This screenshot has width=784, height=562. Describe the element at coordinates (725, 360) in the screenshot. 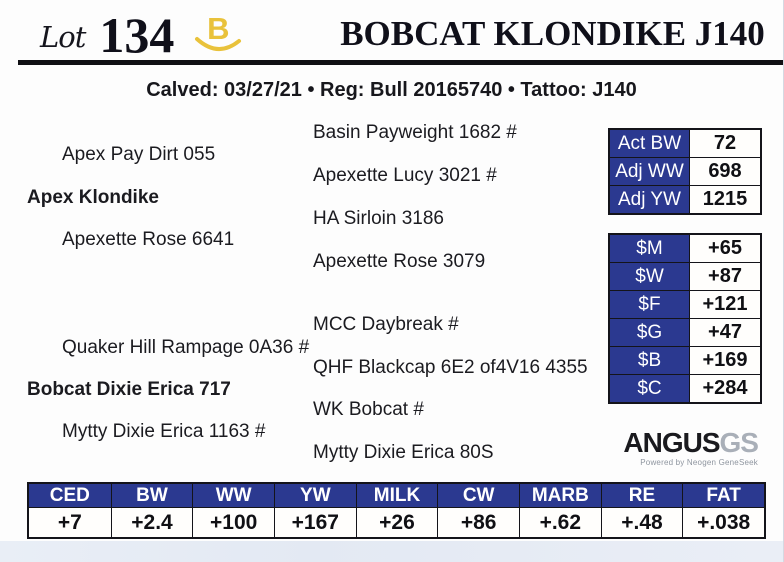

I see `dollar-row-value: +169` at that location.